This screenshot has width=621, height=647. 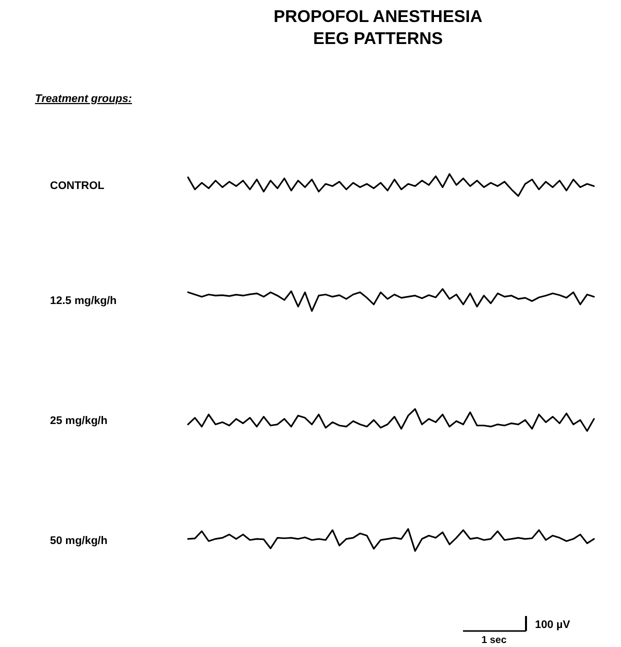 What do you see at coordinates (553, 625) in the screenshot?
I see `text: 100 µV` at bounding box center [553, 625].